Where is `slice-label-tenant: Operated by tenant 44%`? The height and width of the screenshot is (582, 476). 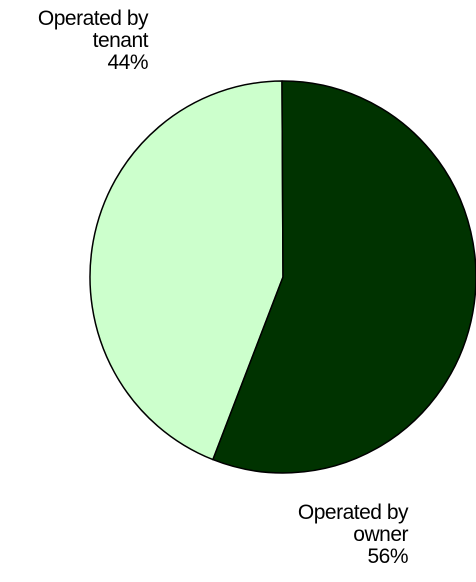
slice-label-tenant: Operated by tenant 44% is located at coordinates (74, 40).